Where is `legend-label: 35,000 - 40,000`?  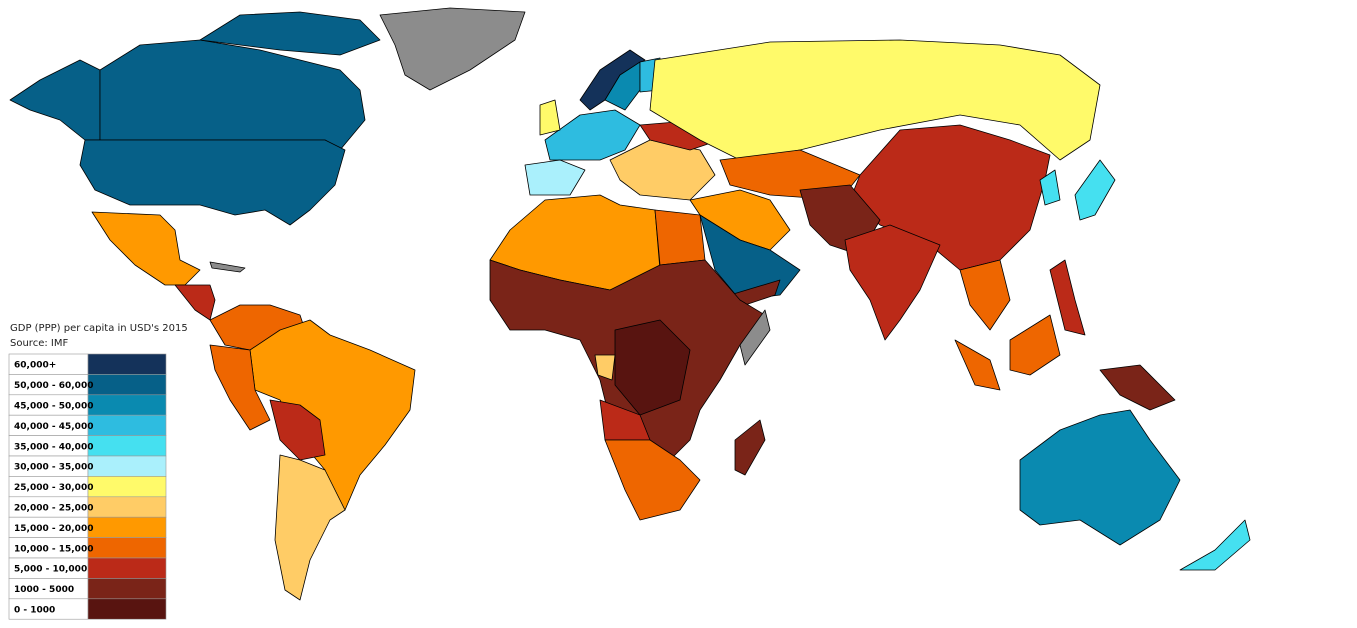 legend-label: 35,000 - 40,000 is located at coordinates (53, 447).